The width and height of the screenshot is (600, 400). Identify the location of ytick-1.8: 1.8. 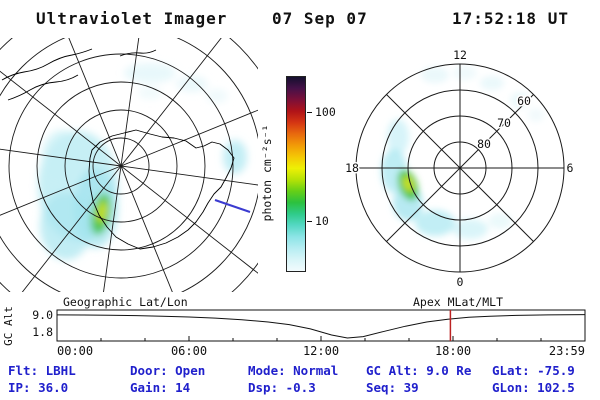
(42, 332).